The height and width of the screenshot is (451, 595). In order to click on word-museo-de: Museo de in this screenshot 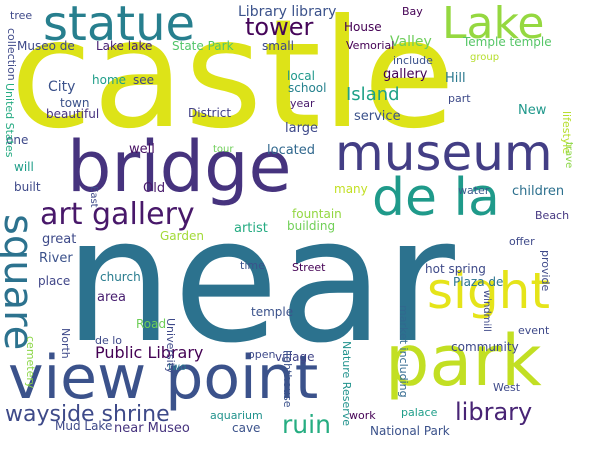, I will do `click(46, 46)`.